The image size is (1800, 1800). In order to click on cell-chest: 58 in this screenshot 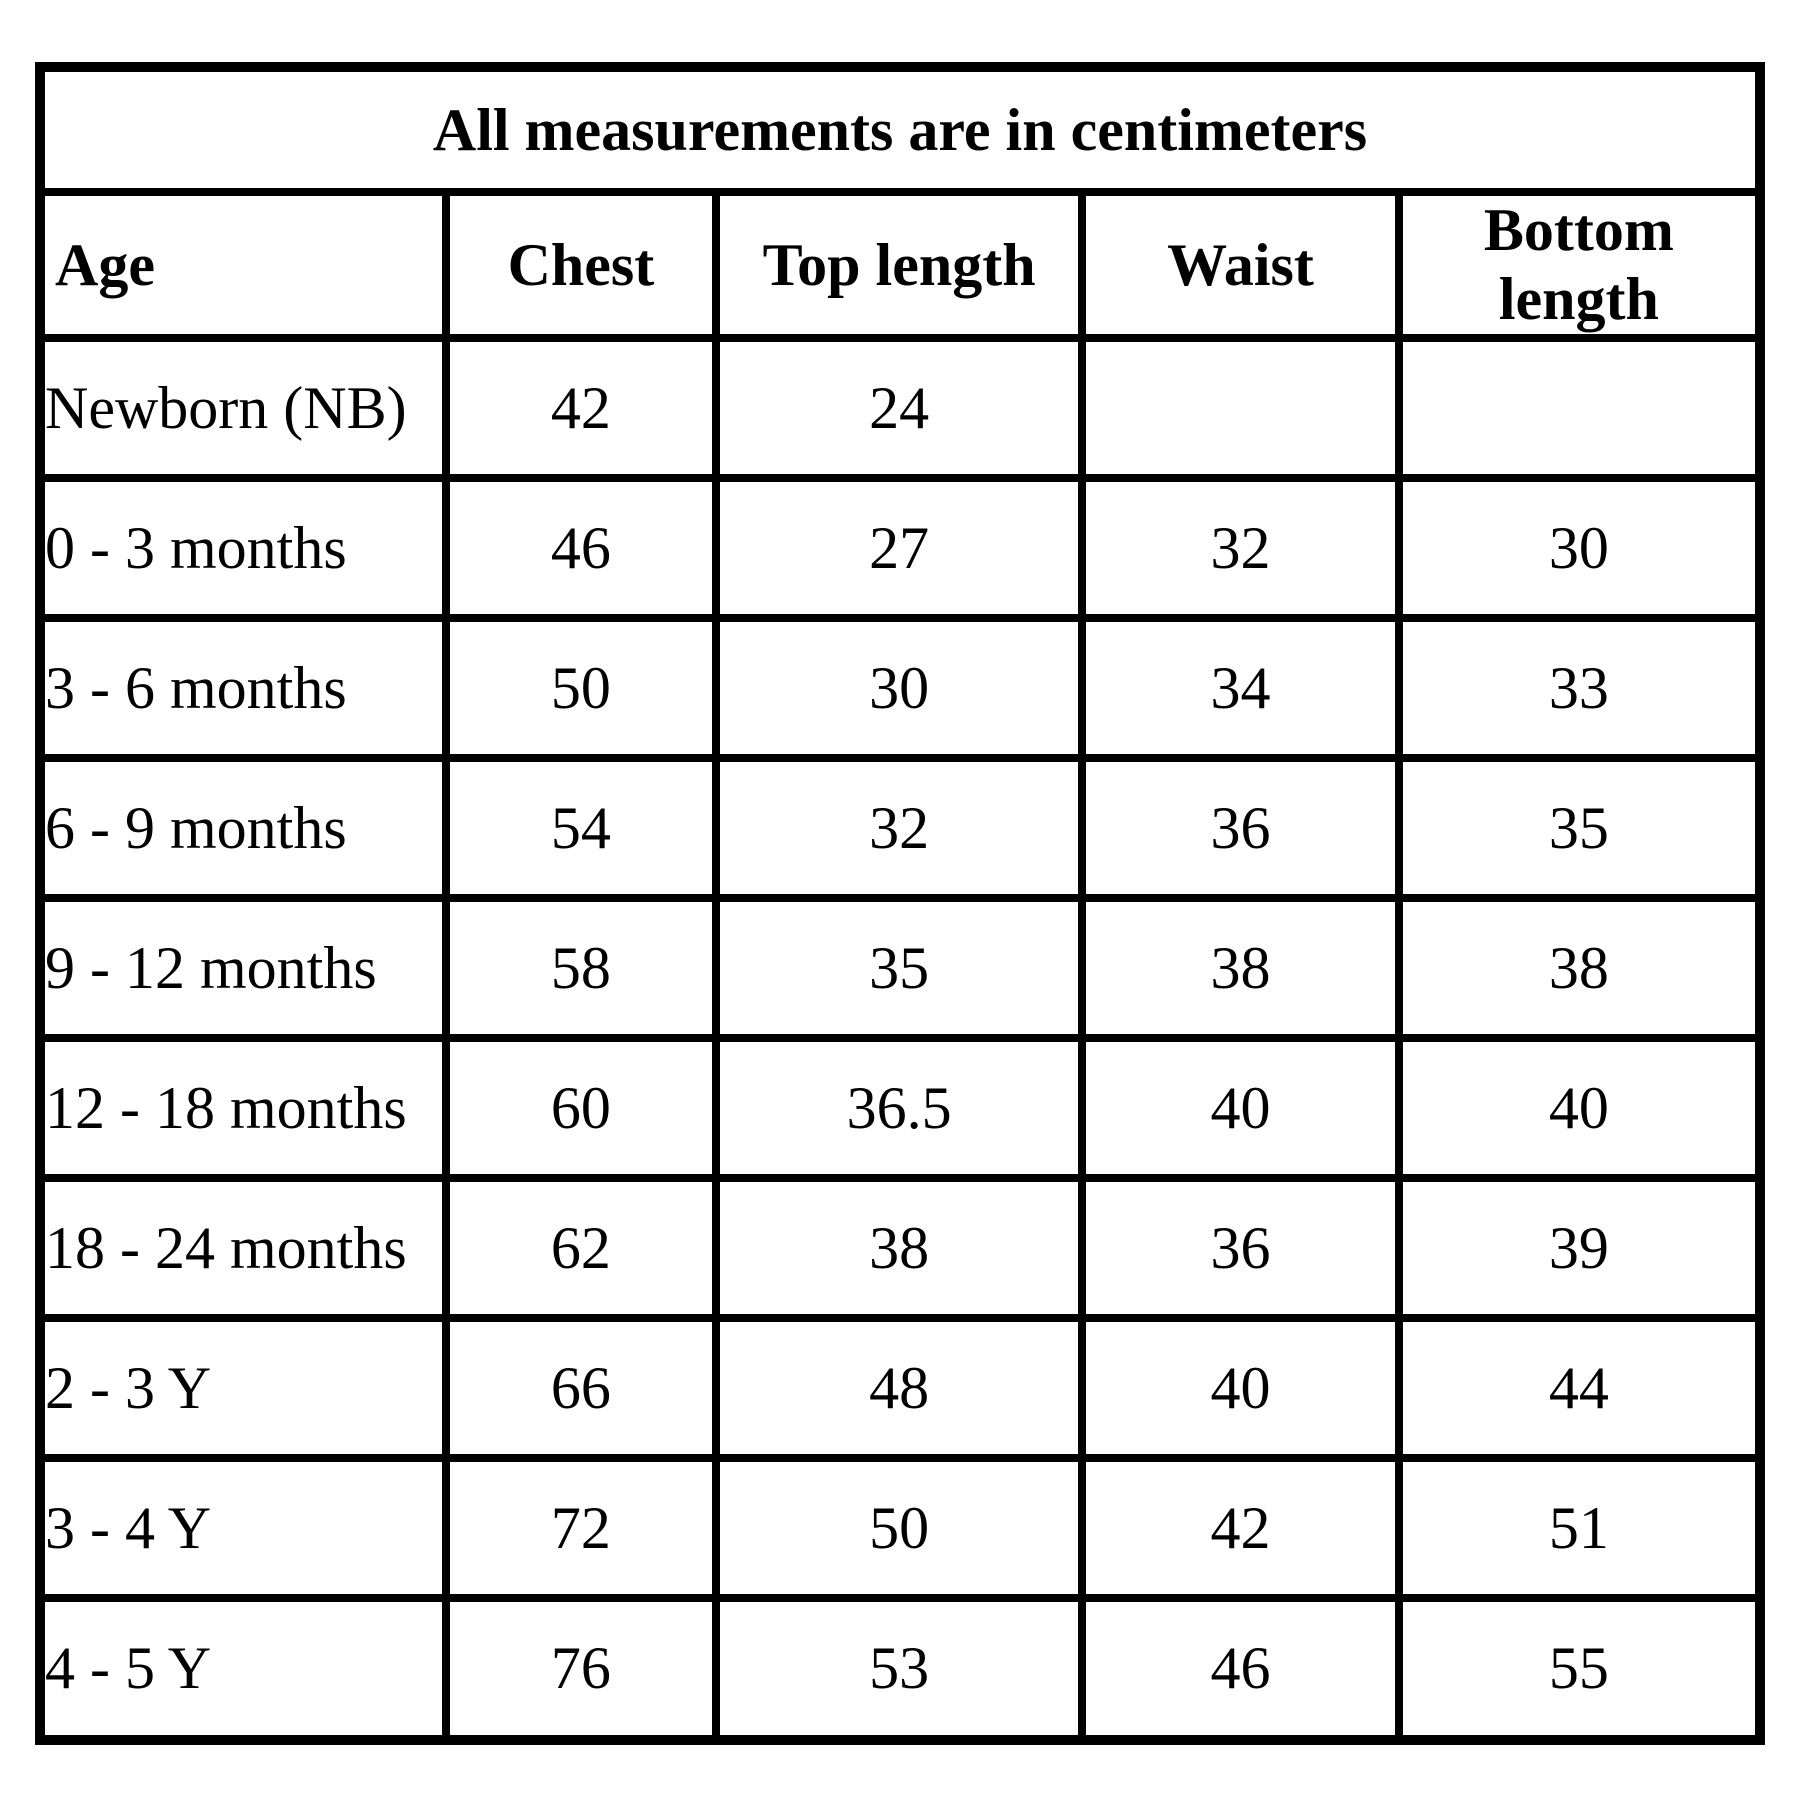, I will do `click(580, 968)`.